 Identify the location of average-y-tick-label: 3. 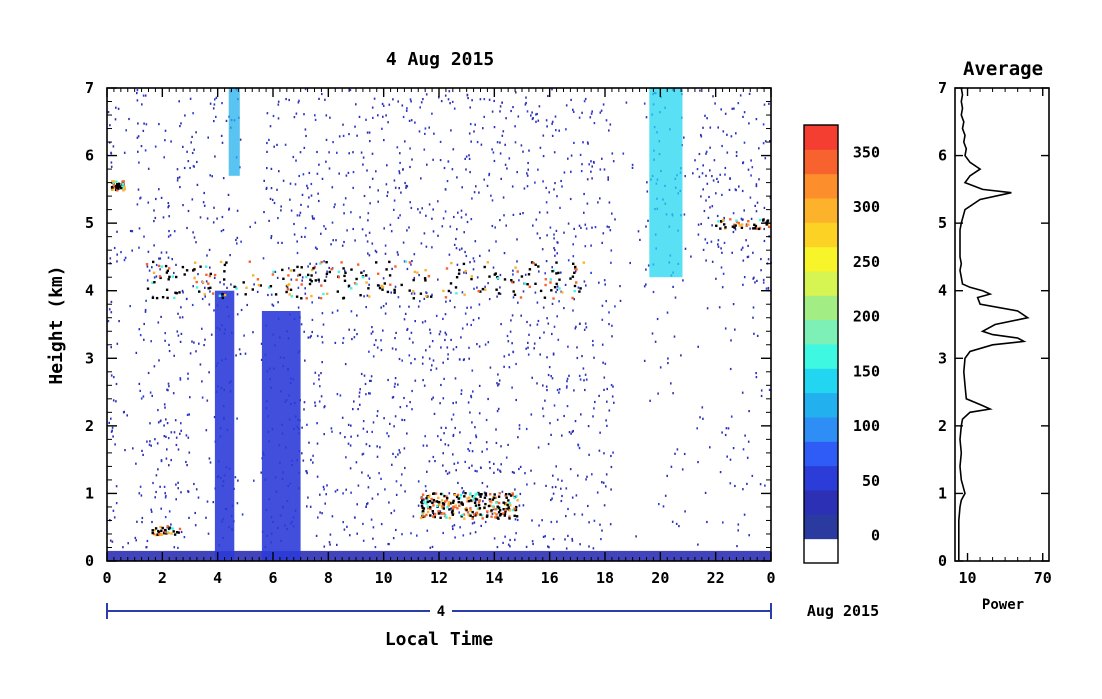
(942, 358).